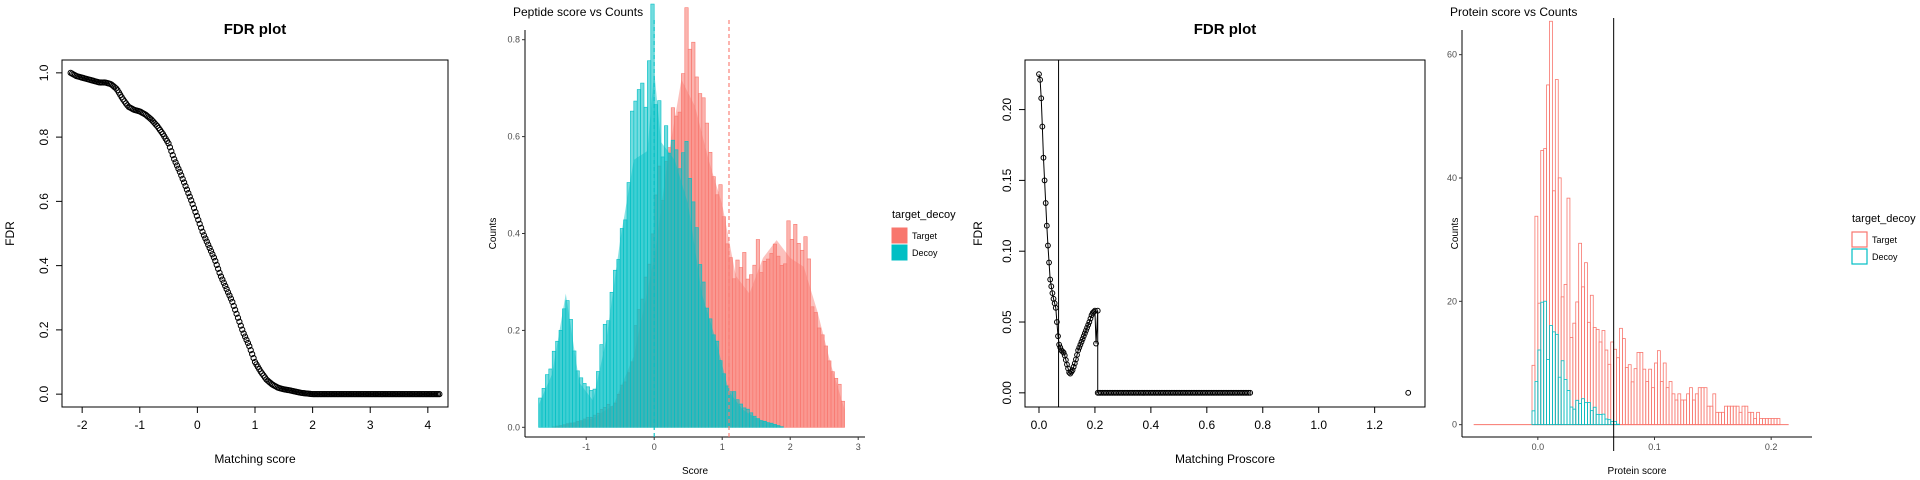 The width and height of the screenshot is (1920, 480). I want to click on legend-label-target: Target, so click(1885, 240).